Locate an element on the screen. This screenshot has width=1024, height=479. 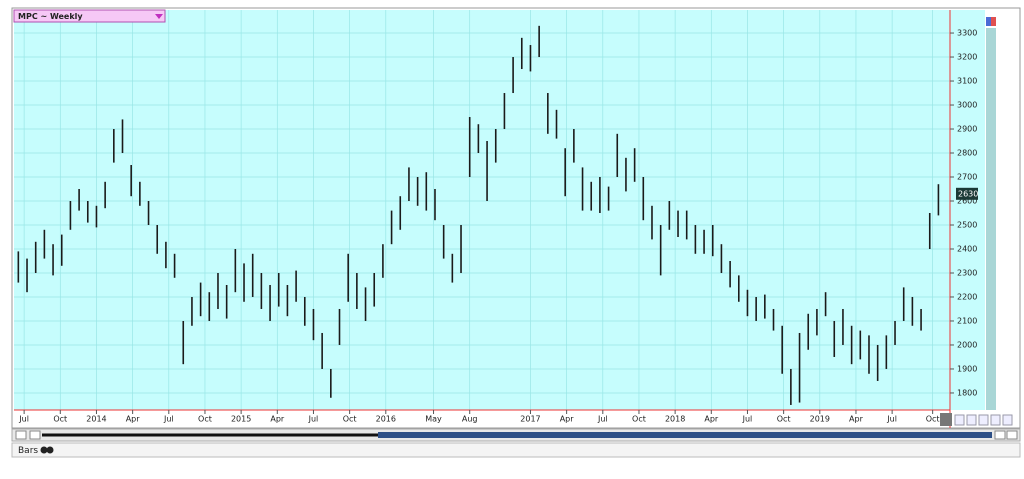
y-tick-label: 3100 is located at coordinates (967, 81).